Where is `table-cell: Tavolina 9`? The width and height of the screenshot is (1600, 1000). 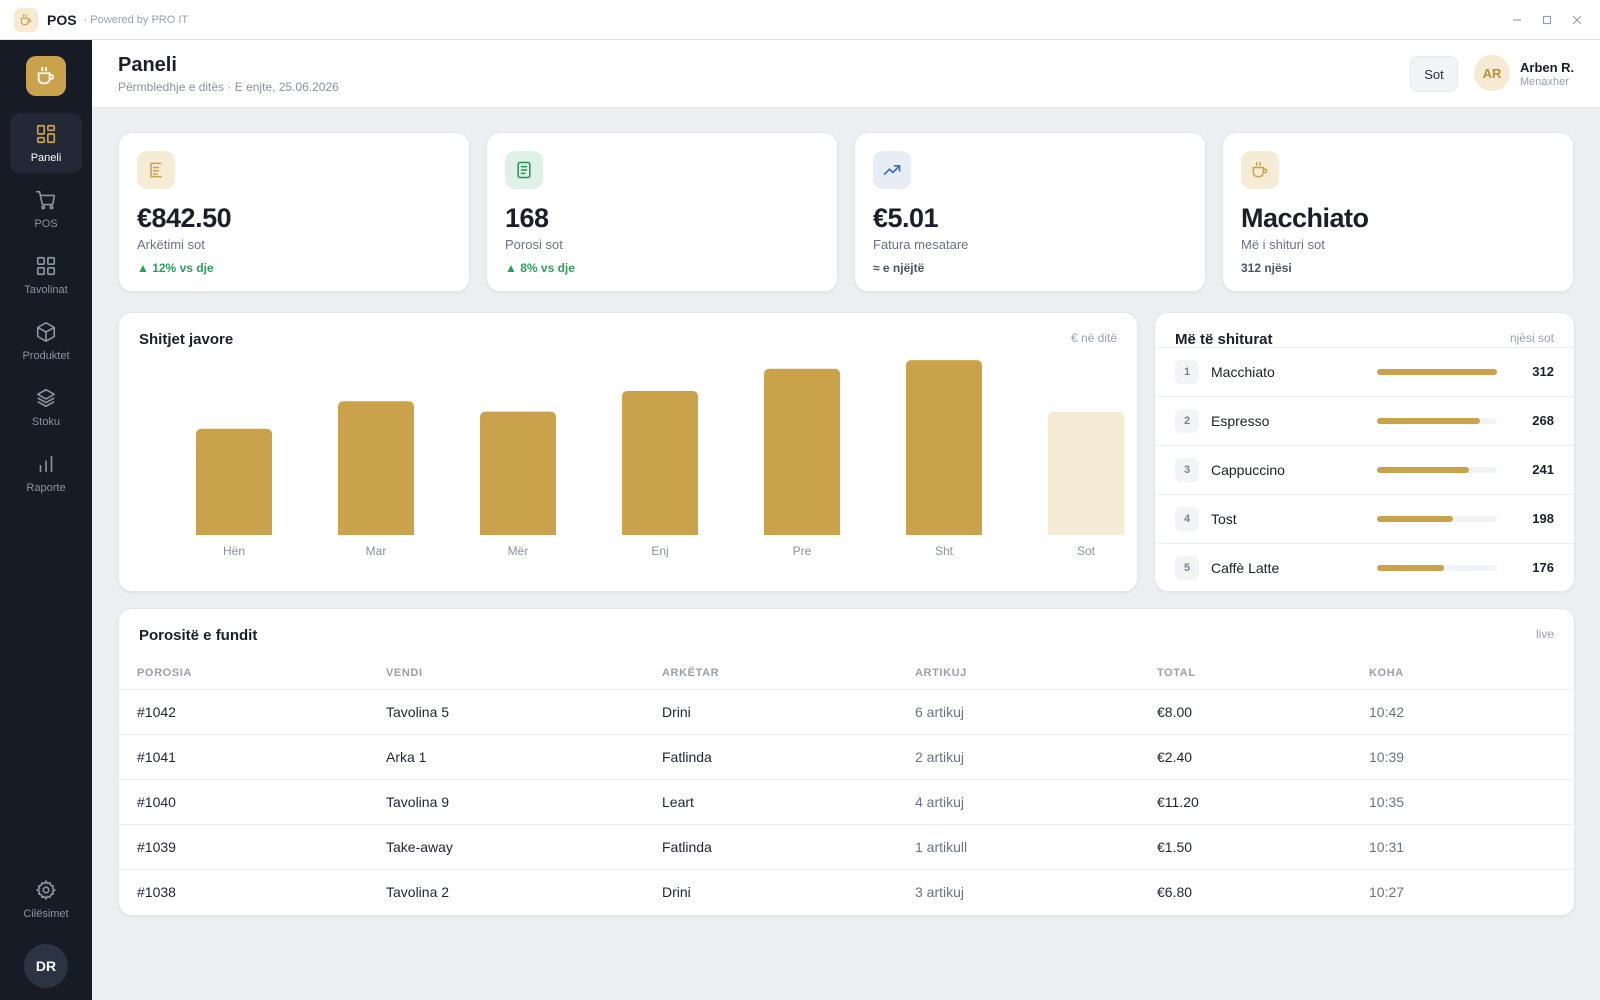
table-cell: Tavolina 9 is located at coordinates (418, 802).